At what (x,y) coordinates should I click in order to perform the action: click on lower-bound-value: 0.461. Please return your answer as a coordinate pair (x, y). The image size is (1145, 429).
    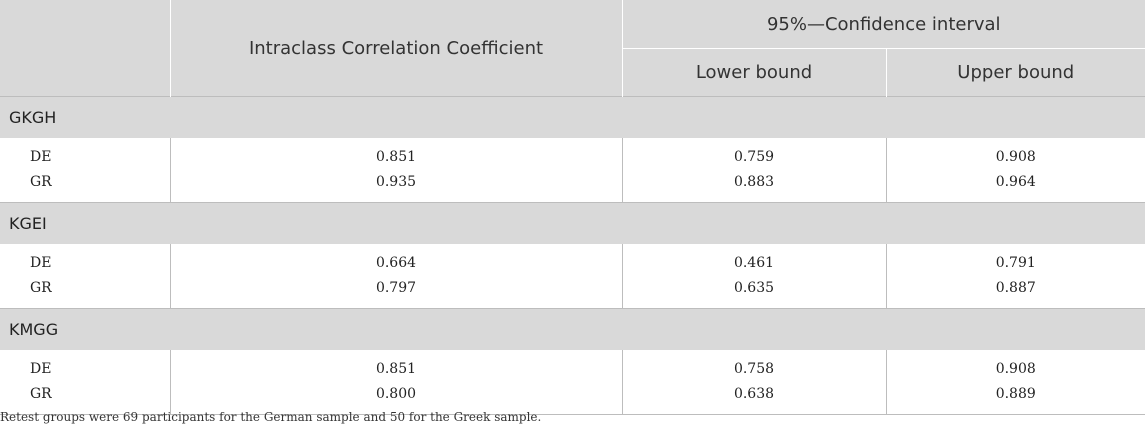
    Looking at the image, I should click on (753, 259).